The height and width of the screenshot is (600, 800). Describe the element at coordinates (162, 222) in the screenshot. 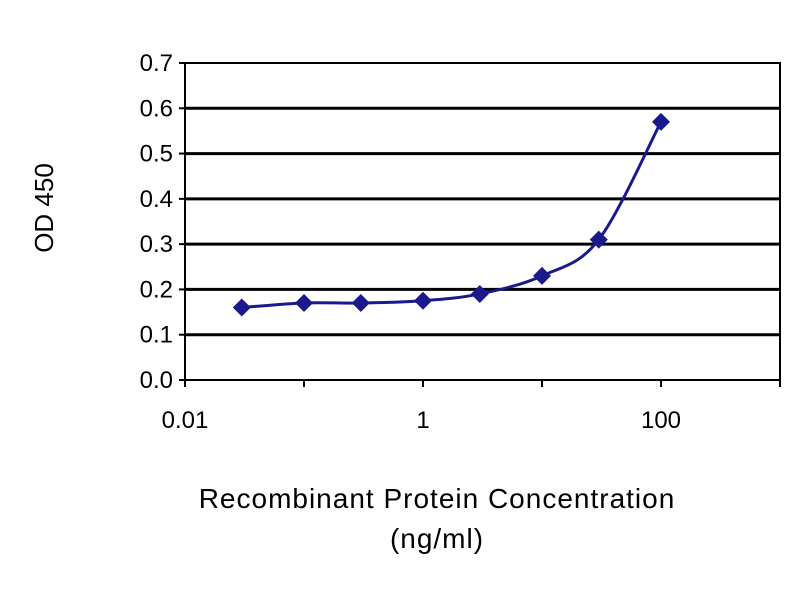

I see `y-axis-ticks: 0.0 0.1 0.2 0.3 0.4 0.5 0.6 0.7` at that location.